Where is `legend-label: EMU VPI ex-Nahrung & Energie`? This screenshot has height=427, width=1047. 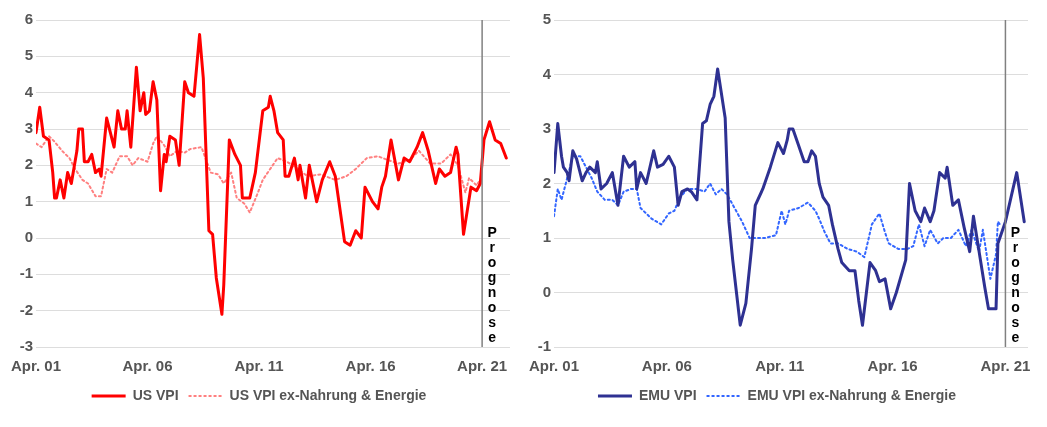 legend-label: EMU VPI ex-Nahrung & Energie is located at coordinates (852, 394).